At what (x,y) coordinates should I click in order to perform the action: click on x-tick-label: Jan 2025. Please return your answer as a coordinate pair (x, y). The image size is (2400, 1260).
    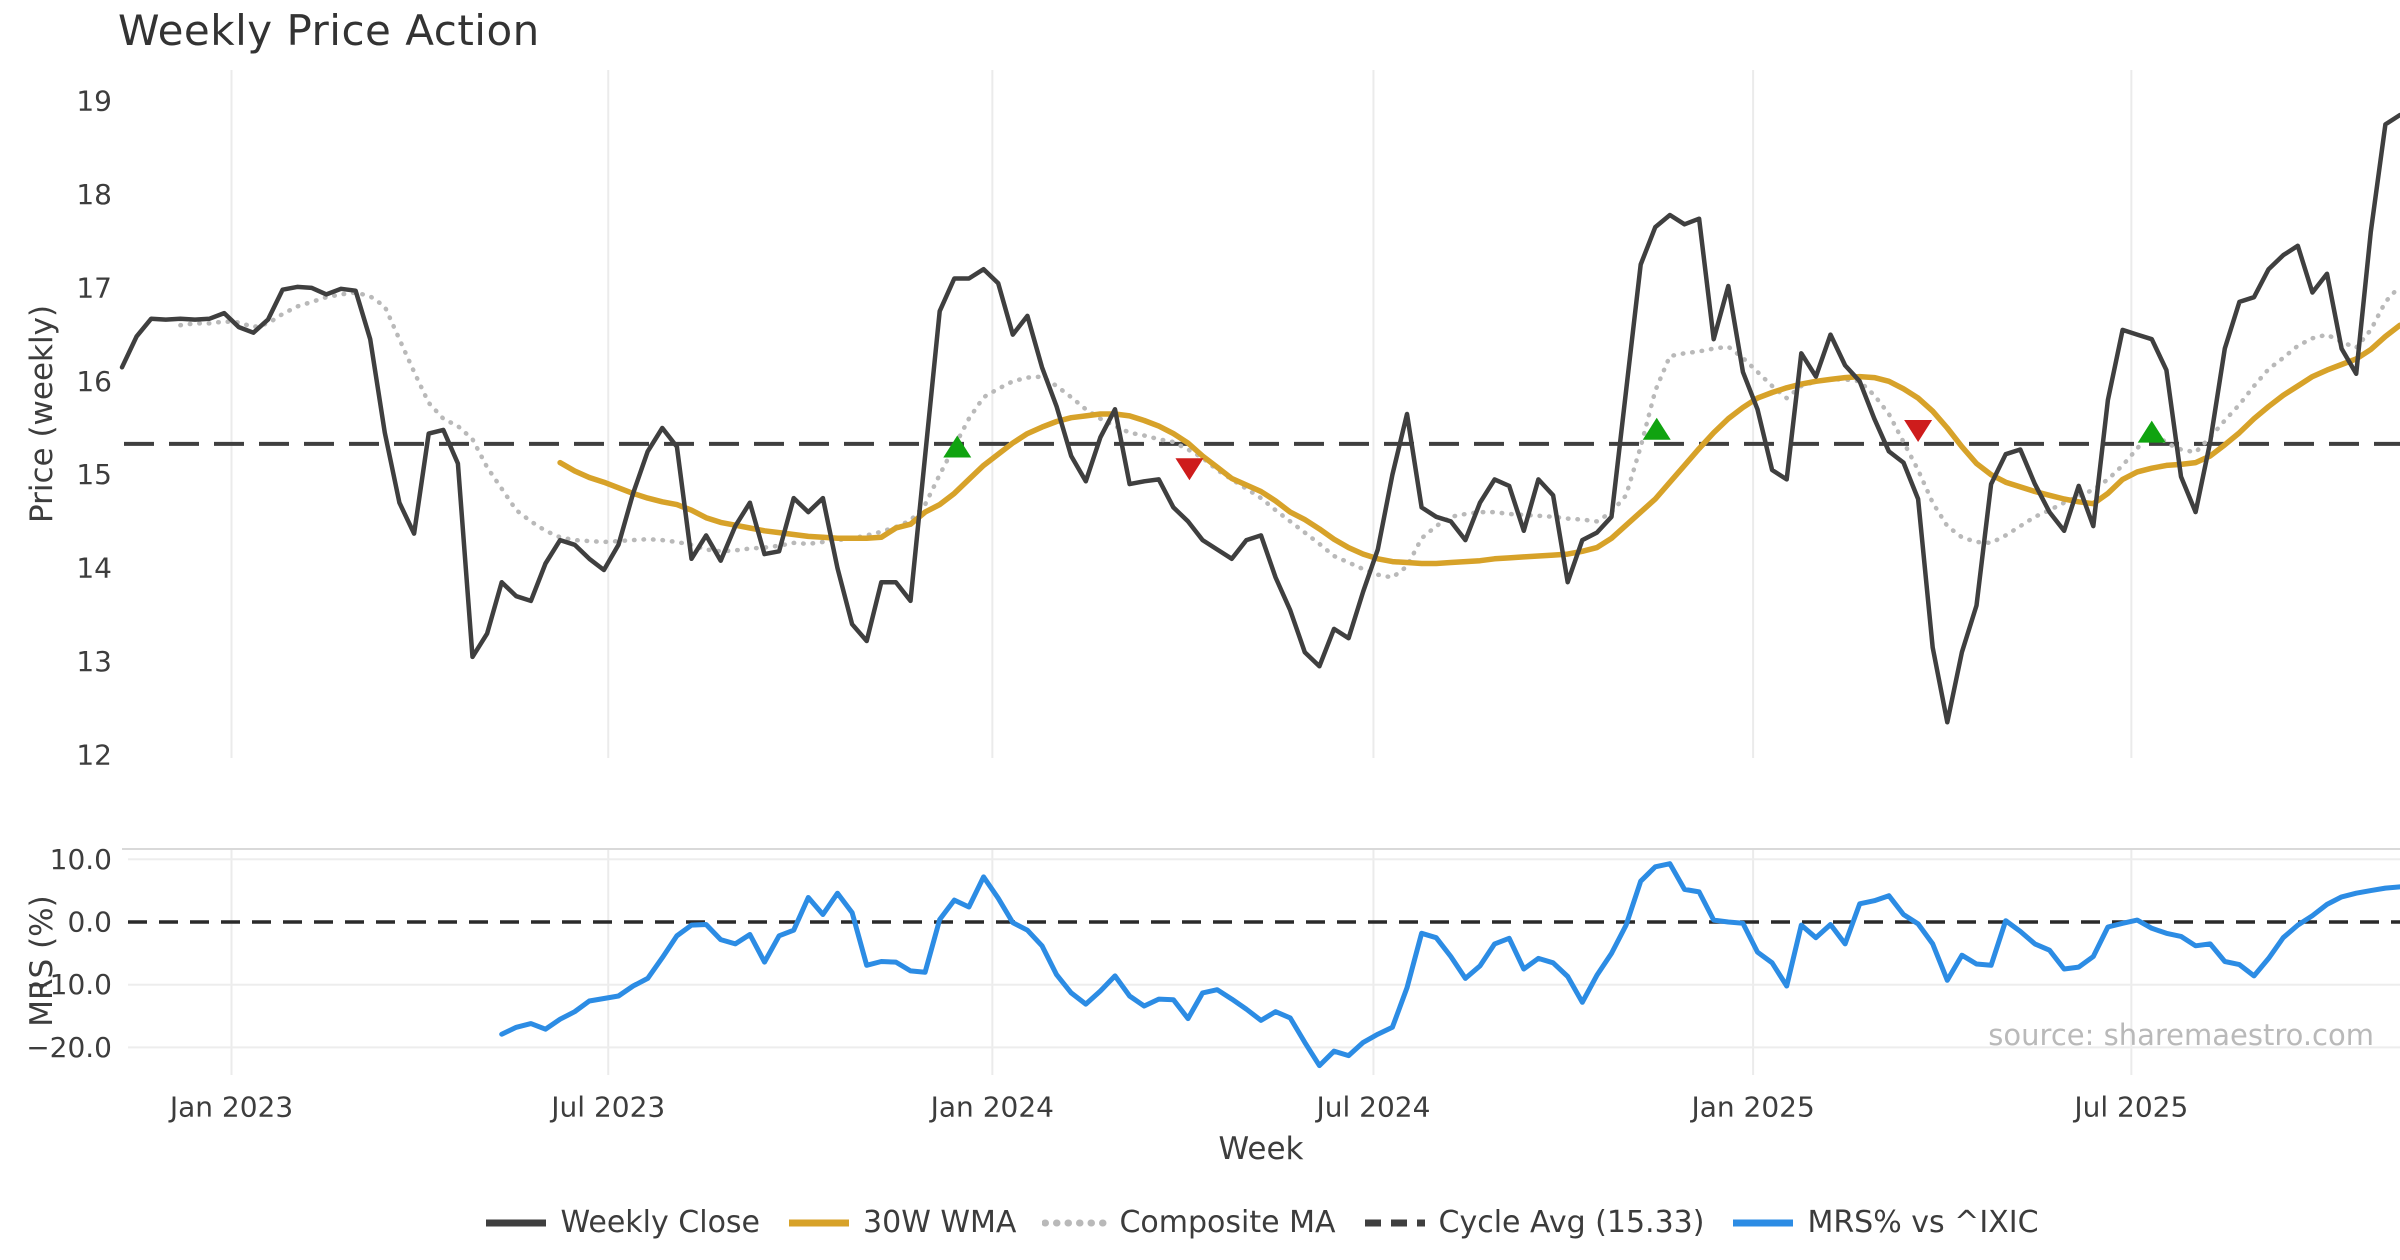
    Looking at the image, I should click on (1751, 1107).